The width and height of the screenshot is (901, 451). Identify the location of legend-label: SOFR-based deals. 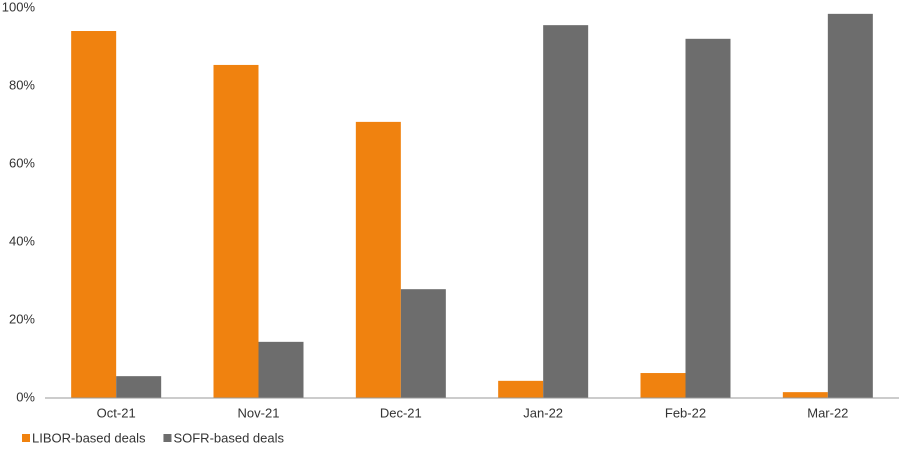
(228, 437).